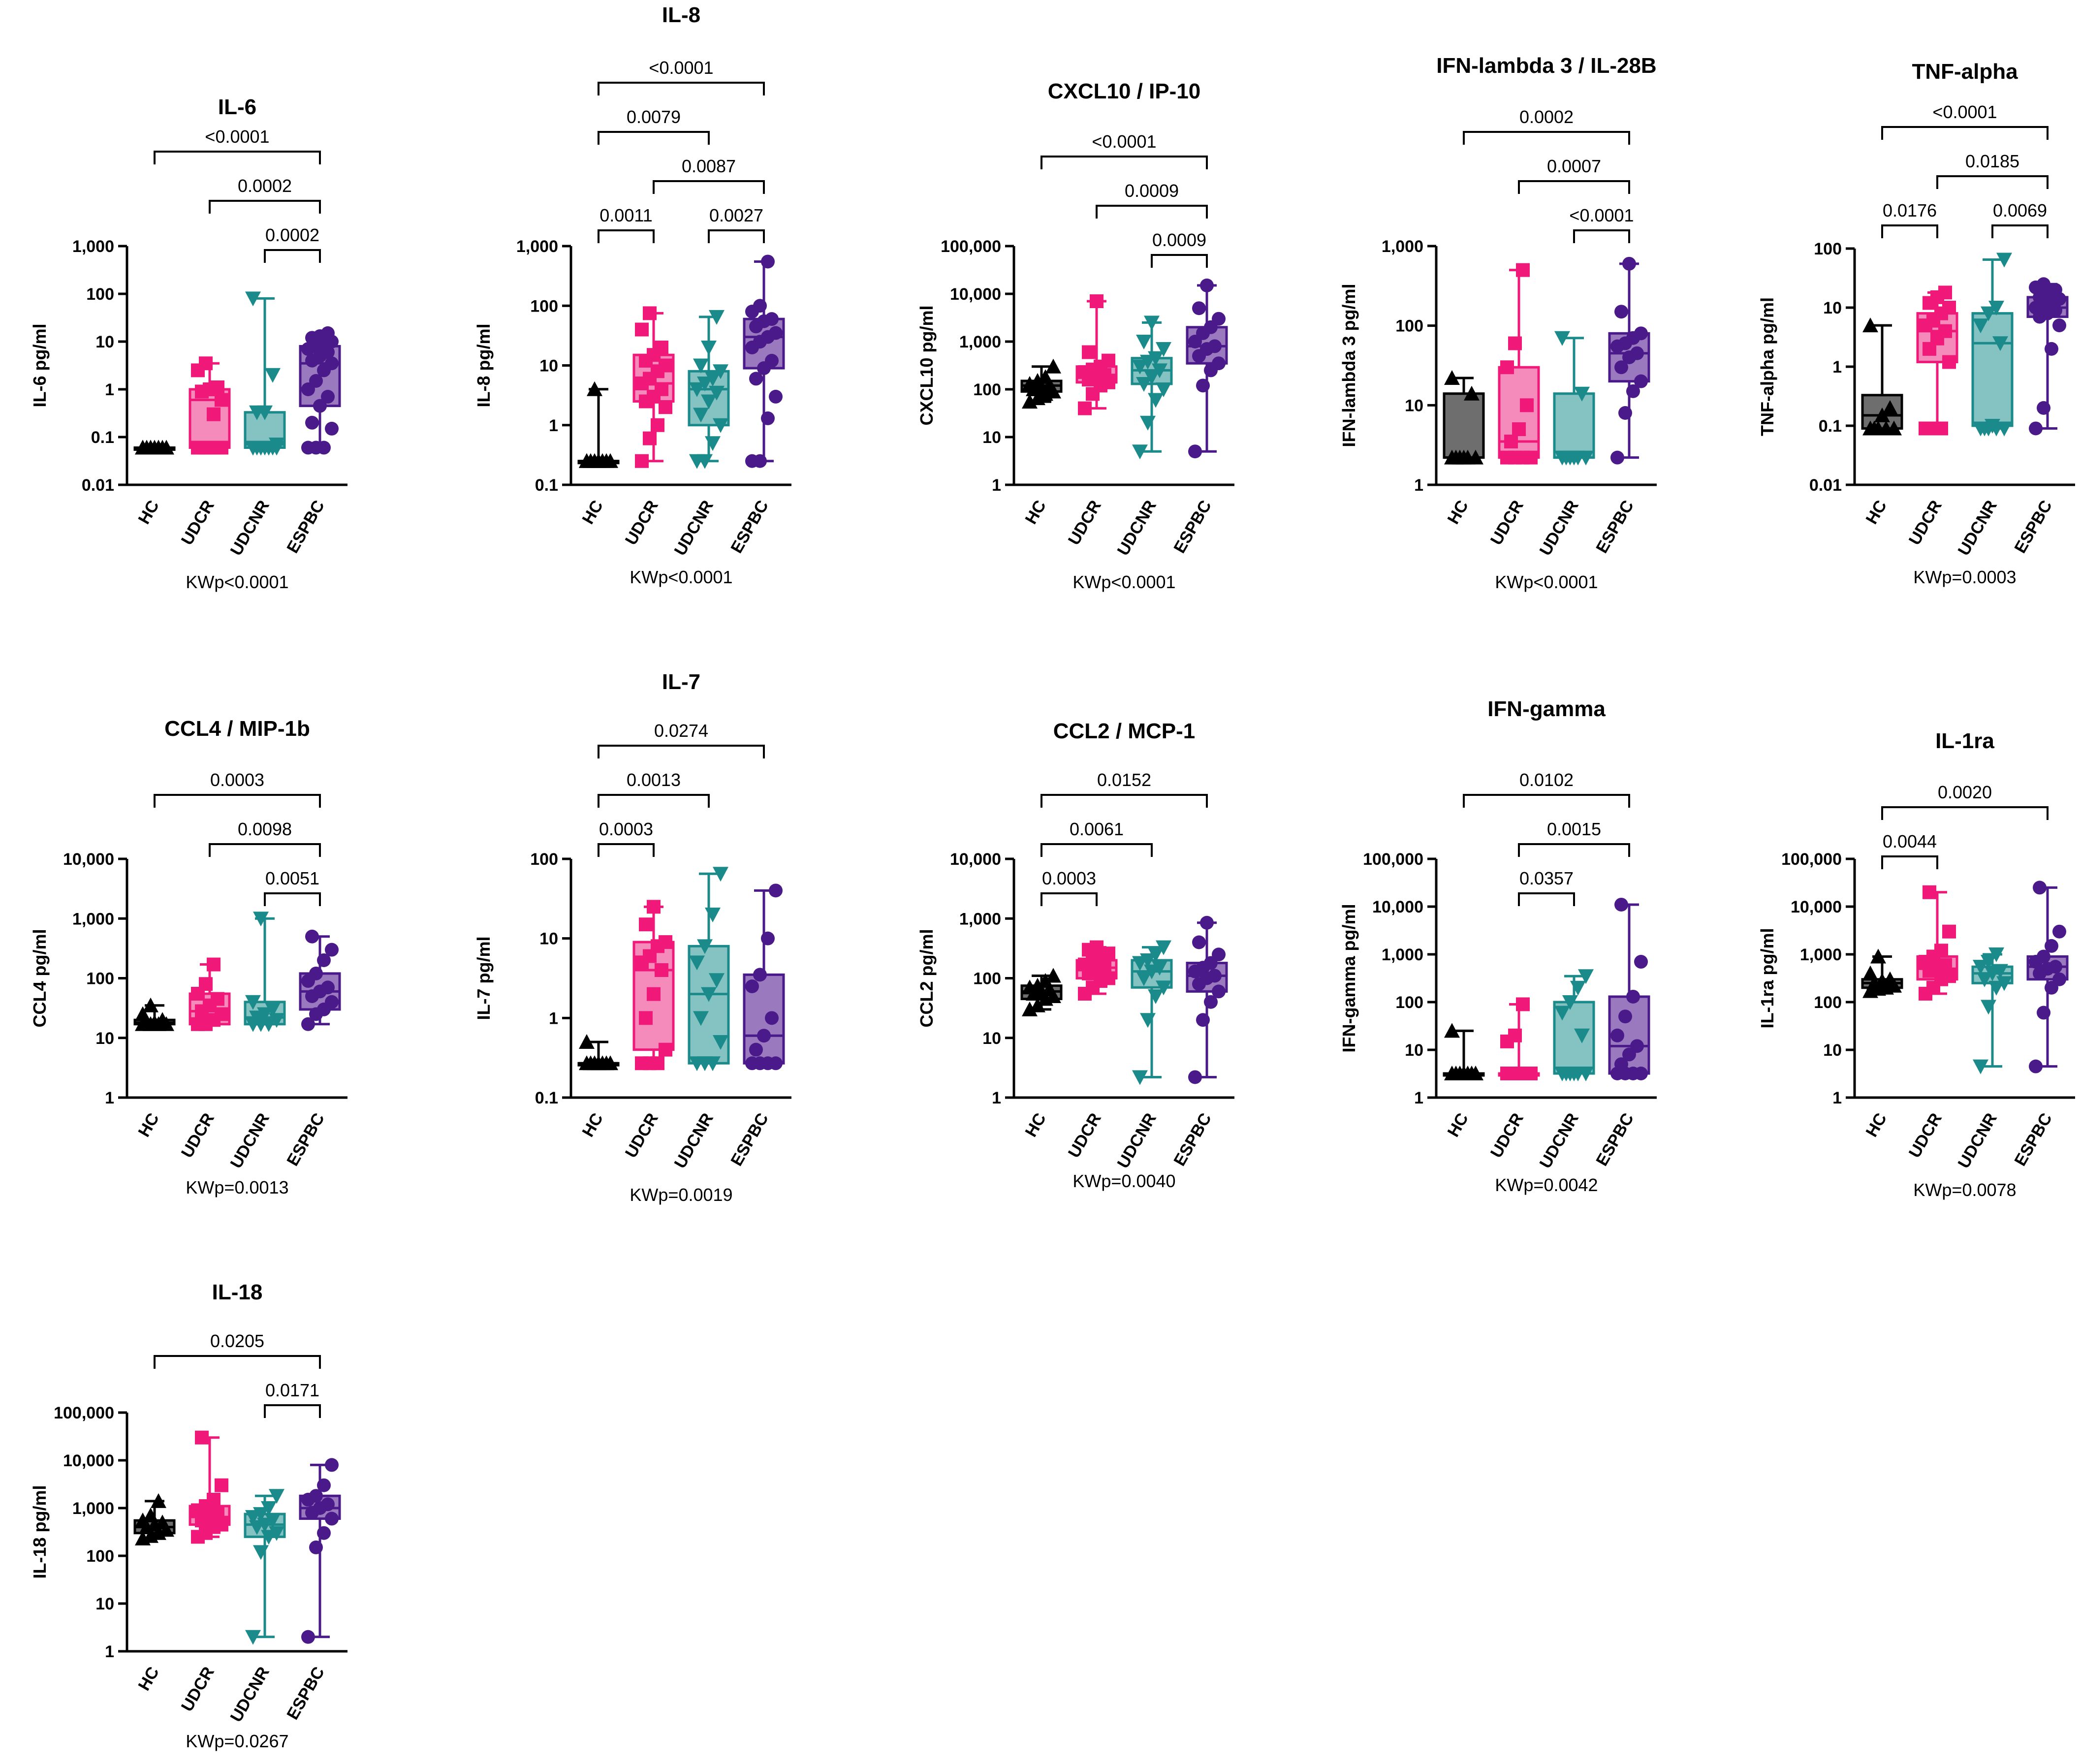  Describe the element at coordinates (681, 682) in the screenshot. I see `chart-title: IL-7` at that location.